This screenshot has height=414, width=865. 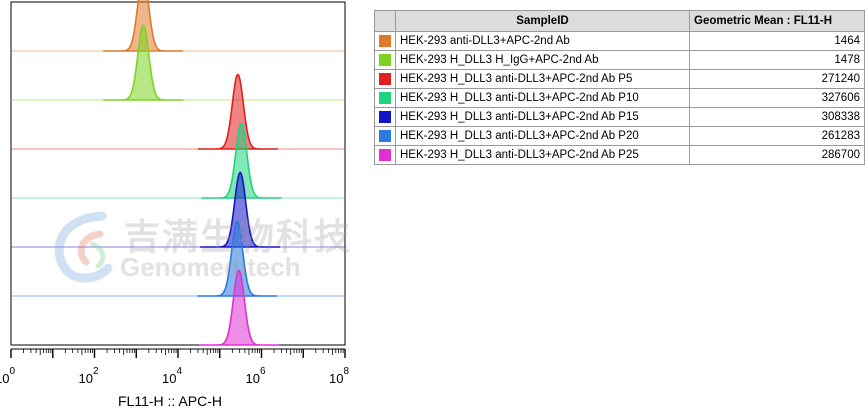 What do you see at coordinates (385, 21) in the screenshot?
I see `table-header-swatch` at bounding box center [385, 21].